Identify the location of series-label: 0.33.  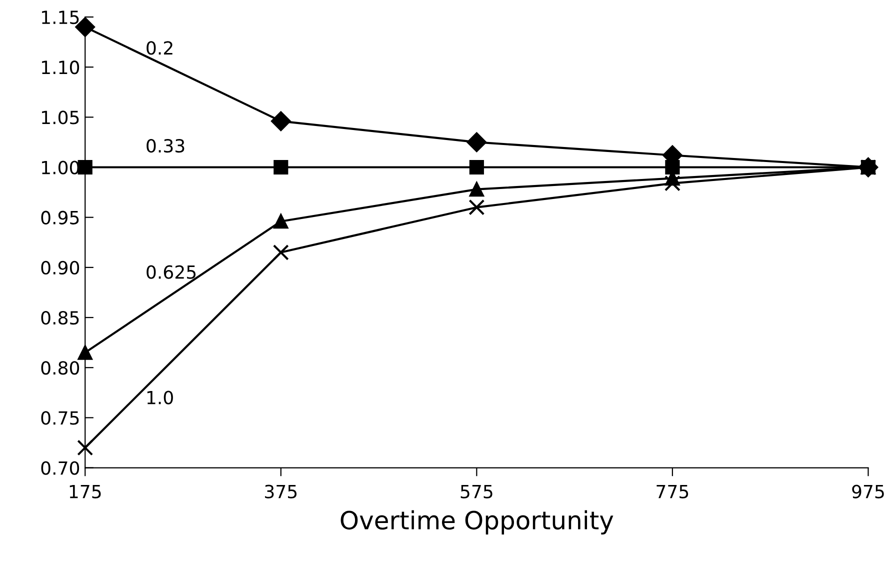
(165, 146).